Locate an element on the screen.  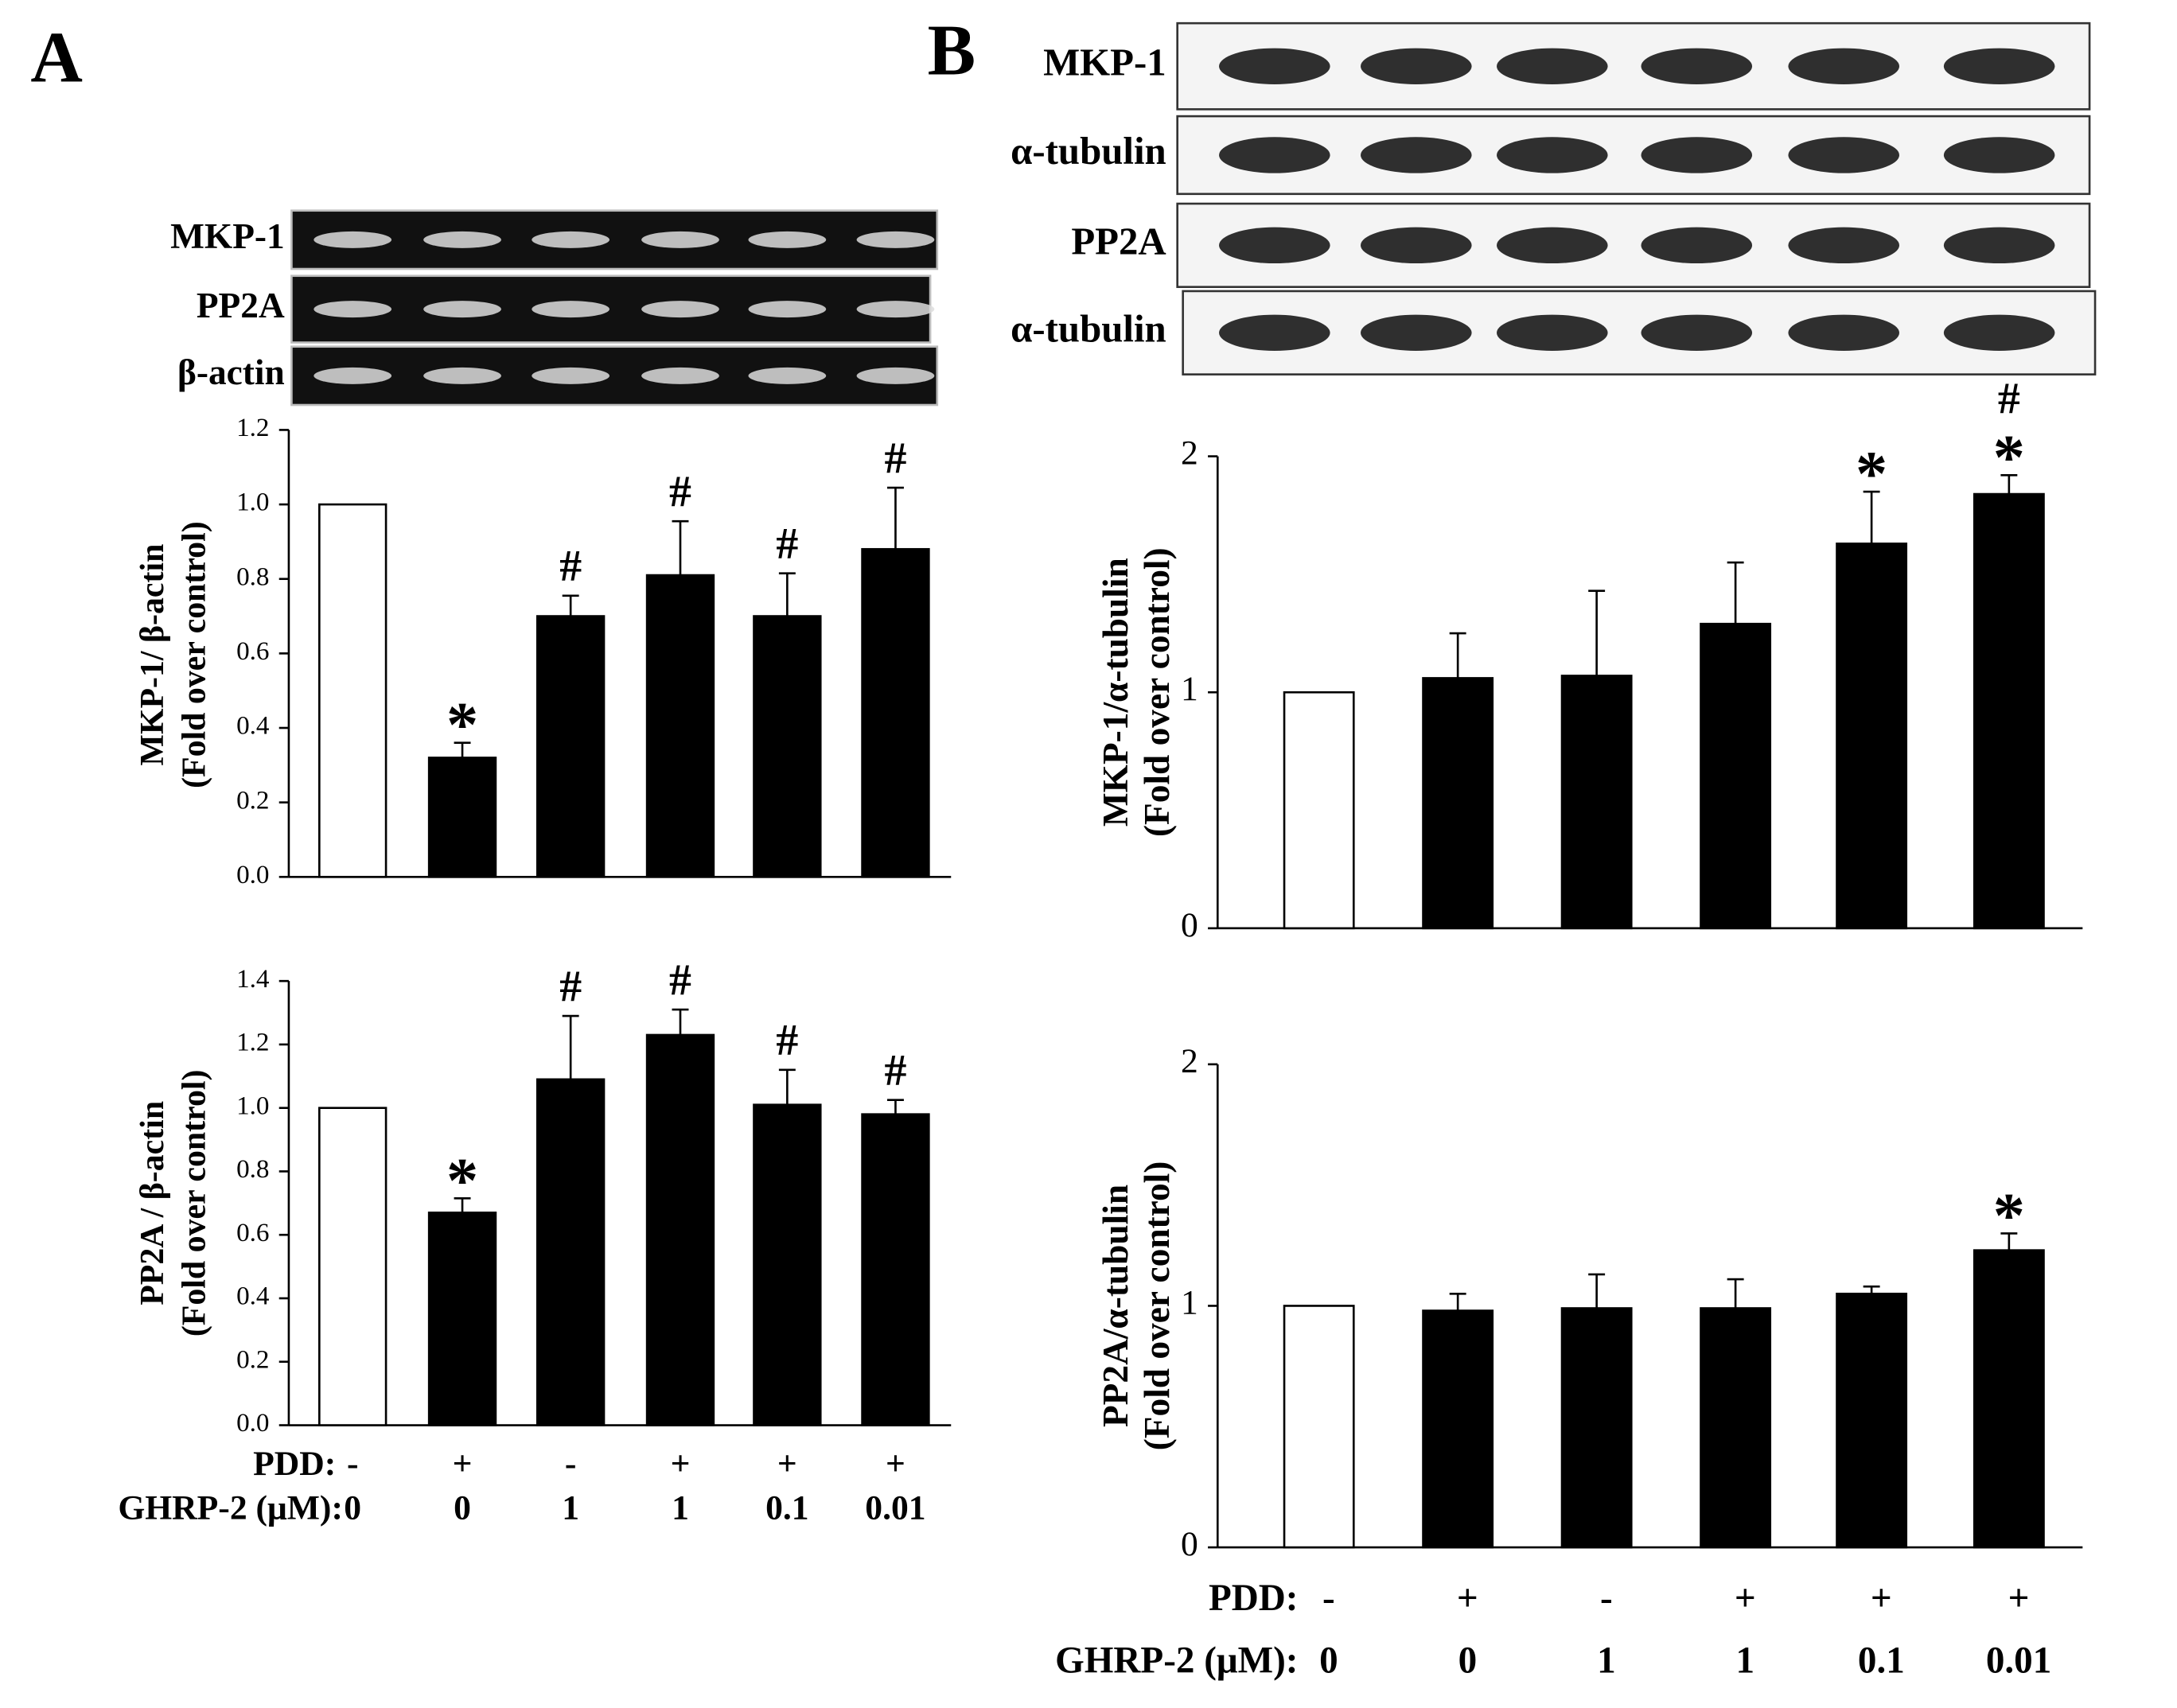
y-axis-label: (Fold over control) is located at coordinates (1157, 1306).